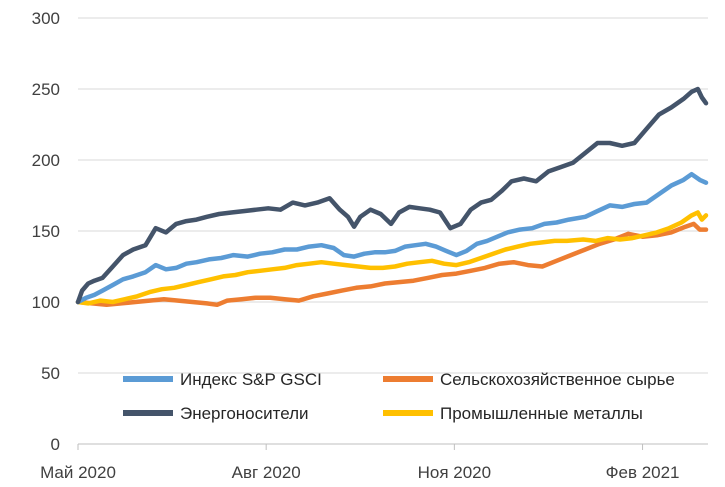 Image resolution: width=725 pixels, height=487 pixels. I want to click on y-tick-label: 0, so click(55, 444).